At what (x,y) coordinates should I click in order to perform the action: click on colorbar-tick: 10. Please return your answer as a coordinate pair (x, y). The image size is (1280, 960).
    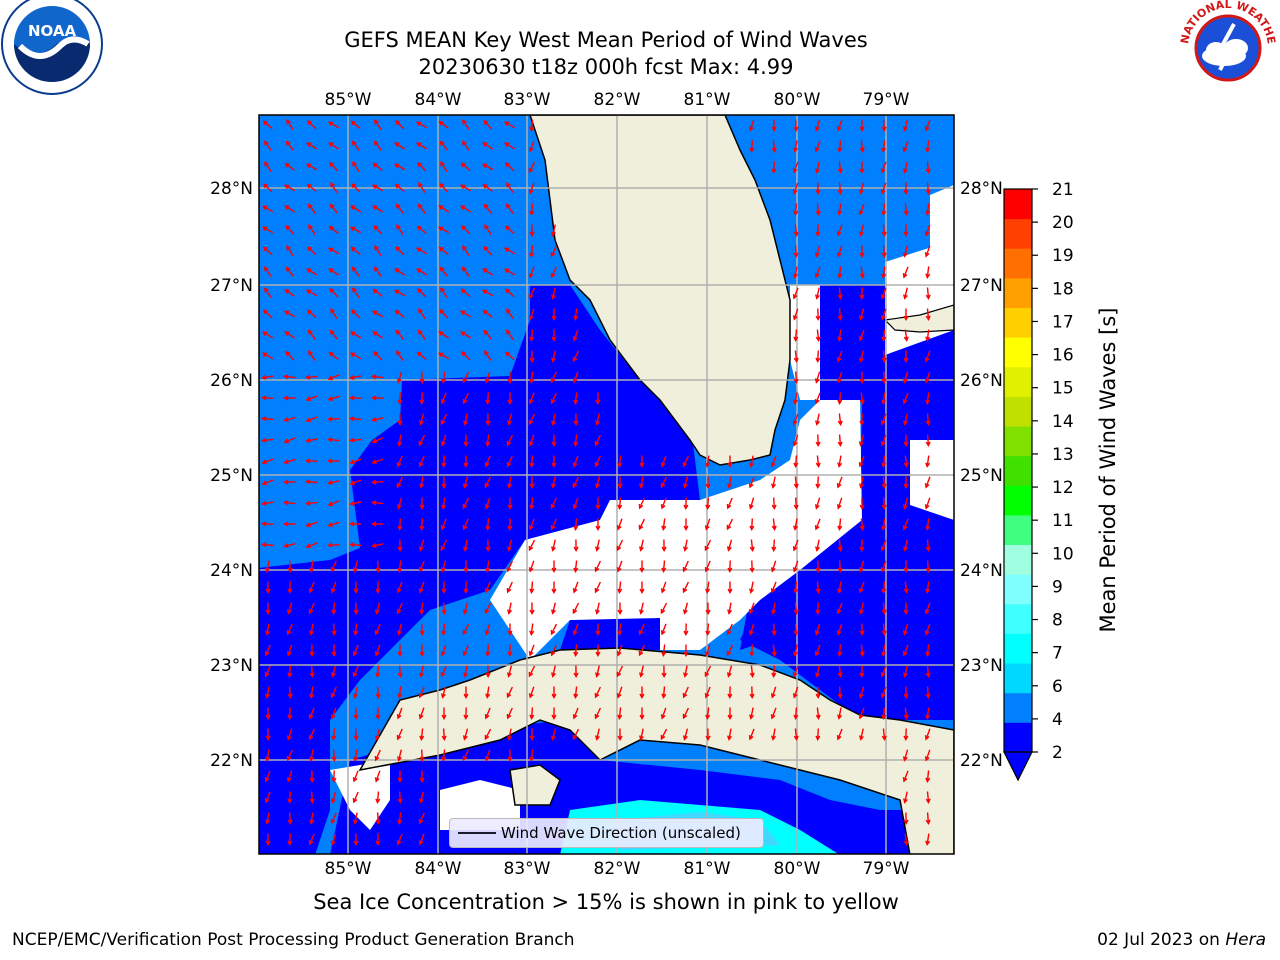
    Looking at the image, I should click on (1063, 554).